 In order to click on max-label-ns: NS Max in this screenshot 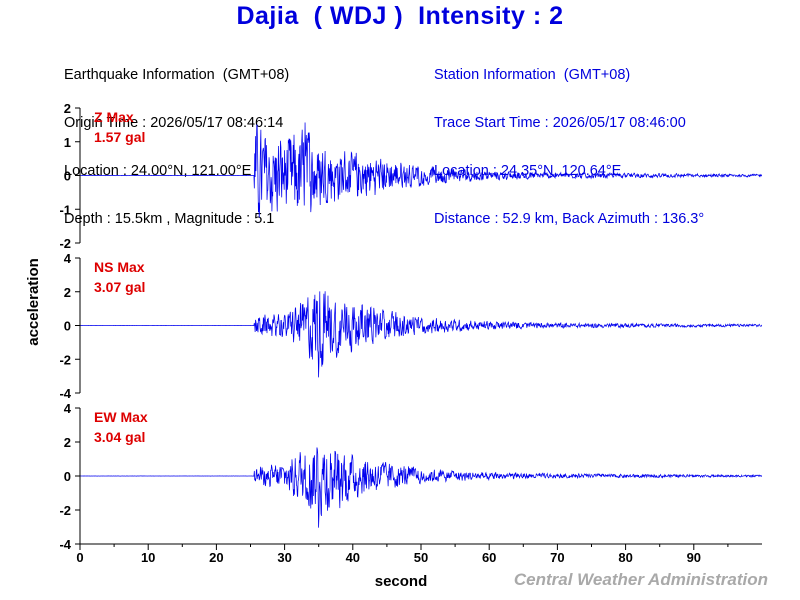, I will do `click(119, 267)`.